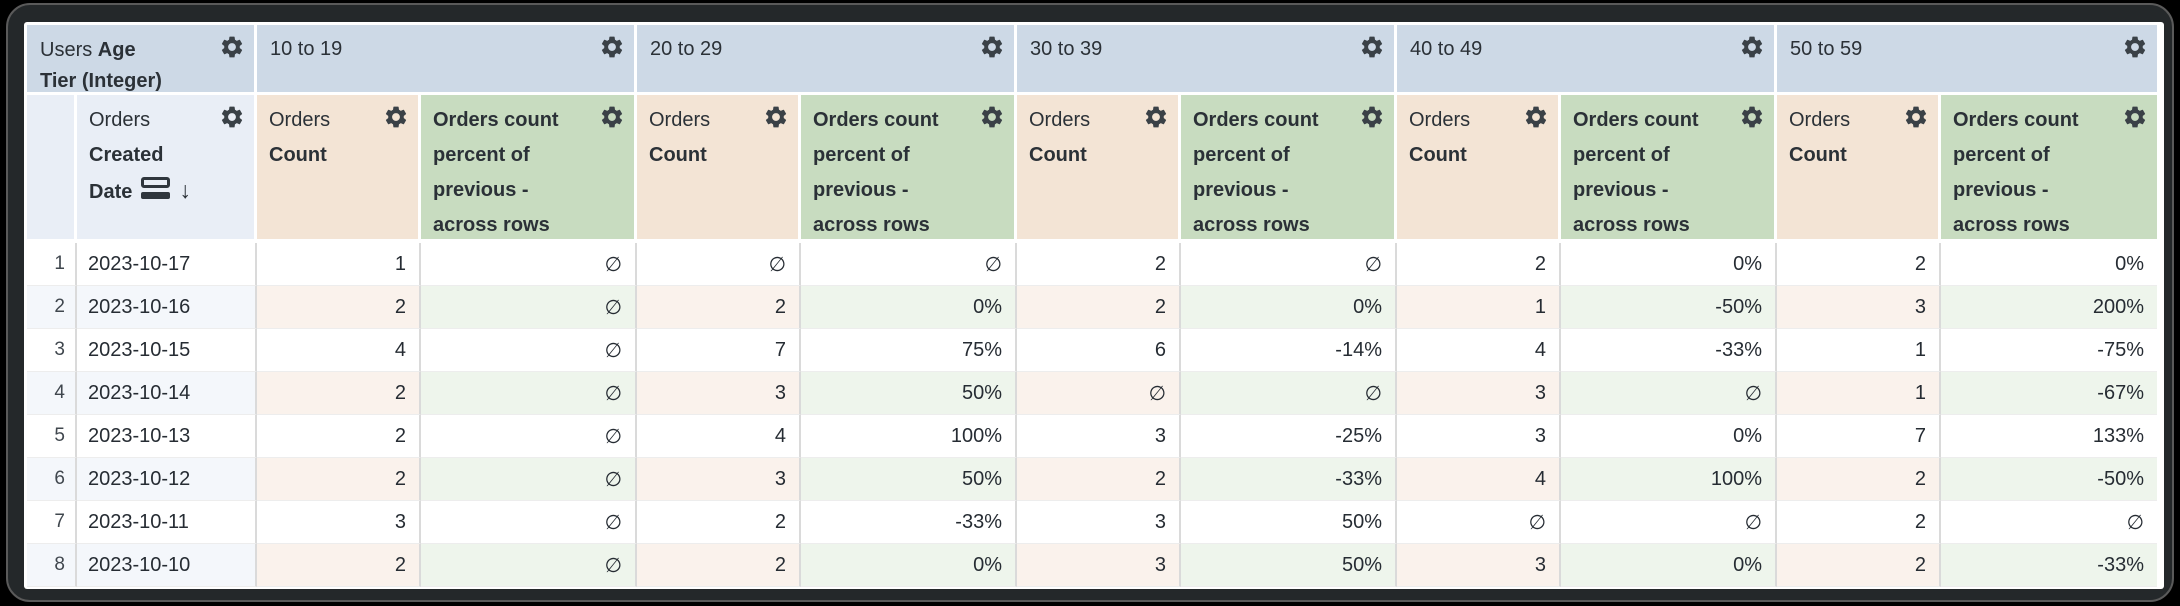 The width and height of the screenshot is (2180, 606). Describe the element at coordinates (167, 436) in the screenshot. I see `date-cell: 2023-10-13` at that location.